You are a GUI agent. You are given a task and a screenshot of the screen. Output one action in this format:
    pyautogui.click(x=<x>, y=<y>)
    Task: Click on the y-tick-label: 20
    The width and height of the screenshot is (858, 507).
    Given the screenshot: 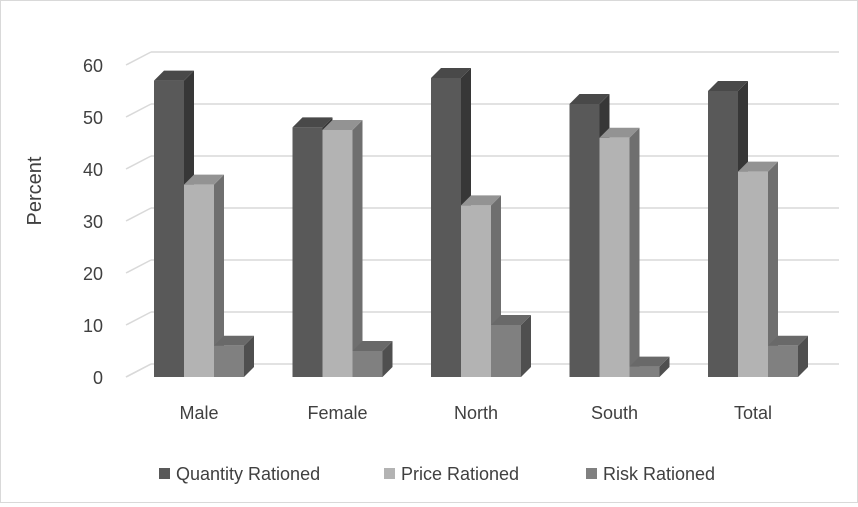 What is the action you would take?
    pyautogui.click(x=93, y=274)
    